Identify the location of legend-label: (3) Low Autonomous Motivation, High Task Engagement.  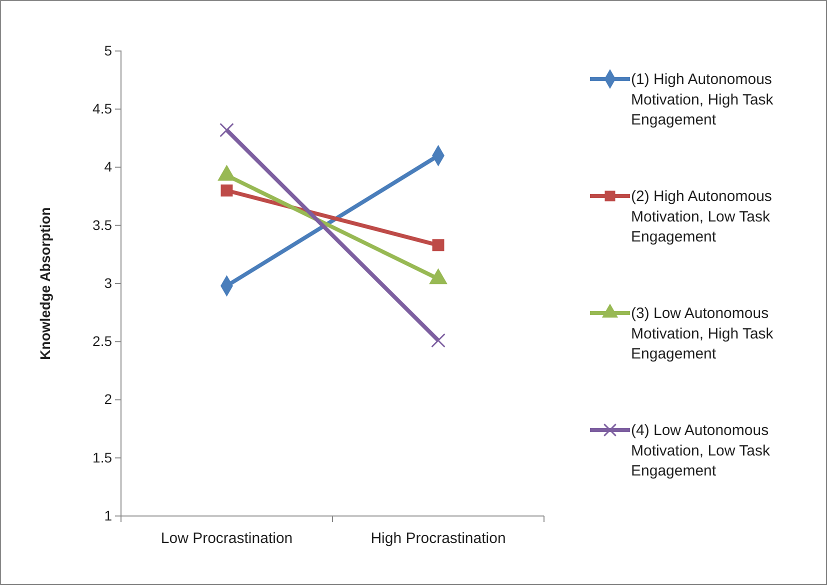
(702, 333).